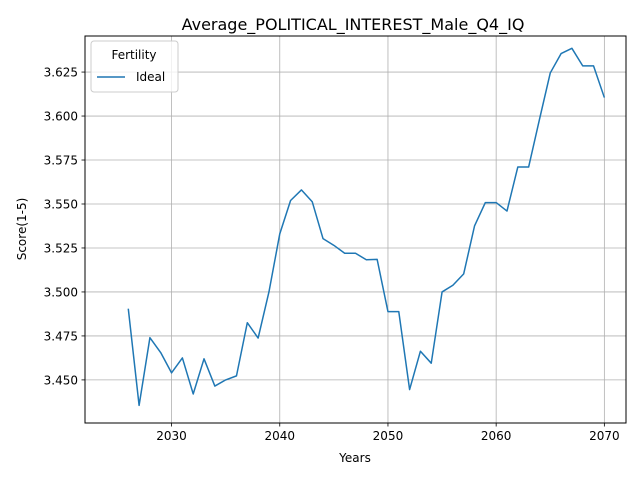  Describe the element at coordinates (279, 436) in the screenshot. I see `x-tick-label: 2040` at that location.